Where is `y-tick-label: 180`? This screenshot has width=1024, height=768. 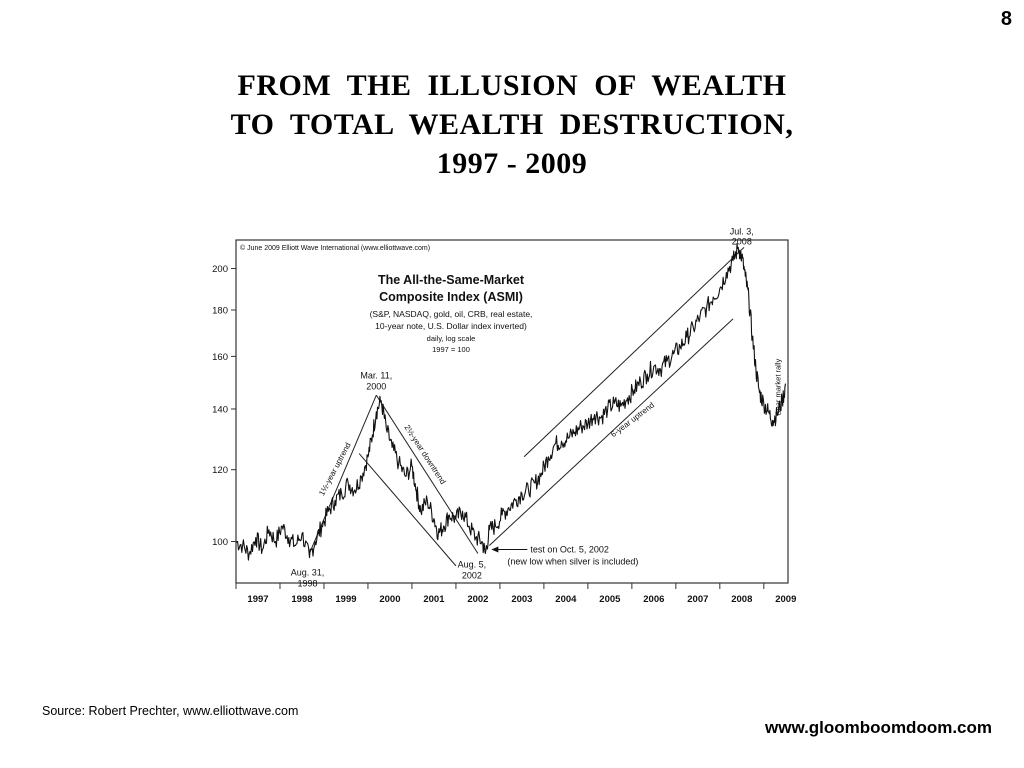
y-tick-label: 180 is located at coordinates (220, 310).